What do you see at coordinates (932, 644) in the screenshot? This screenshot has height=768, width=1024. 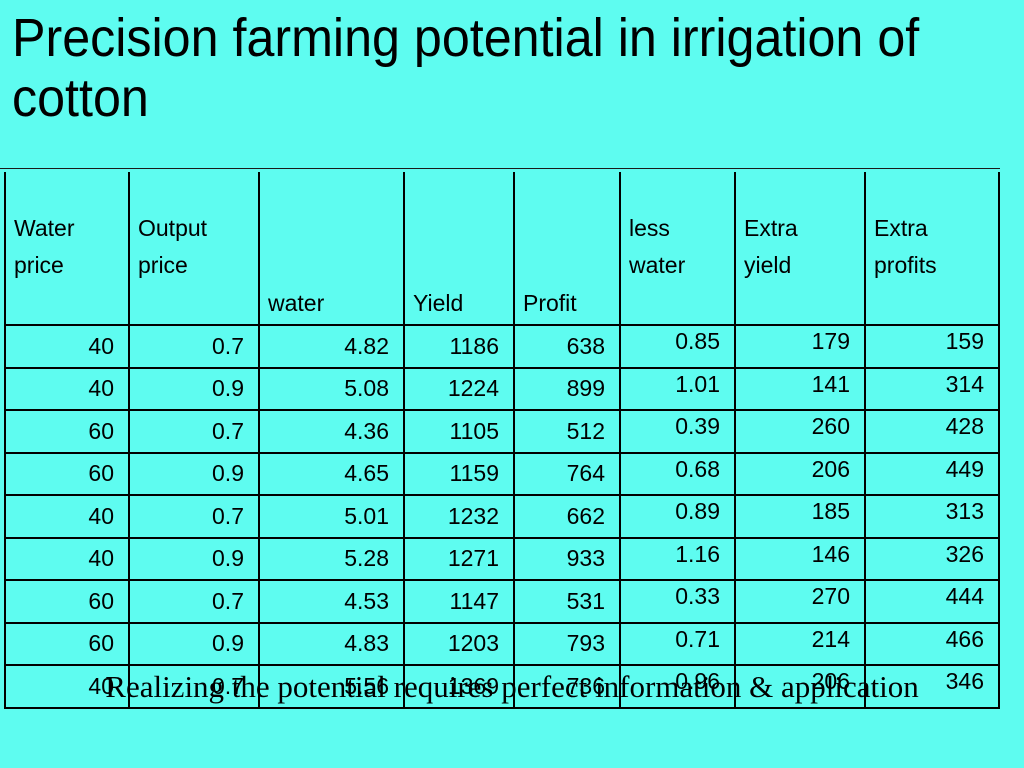 I see `cell-extra-profits: 466` at bounding box center [932, 644].